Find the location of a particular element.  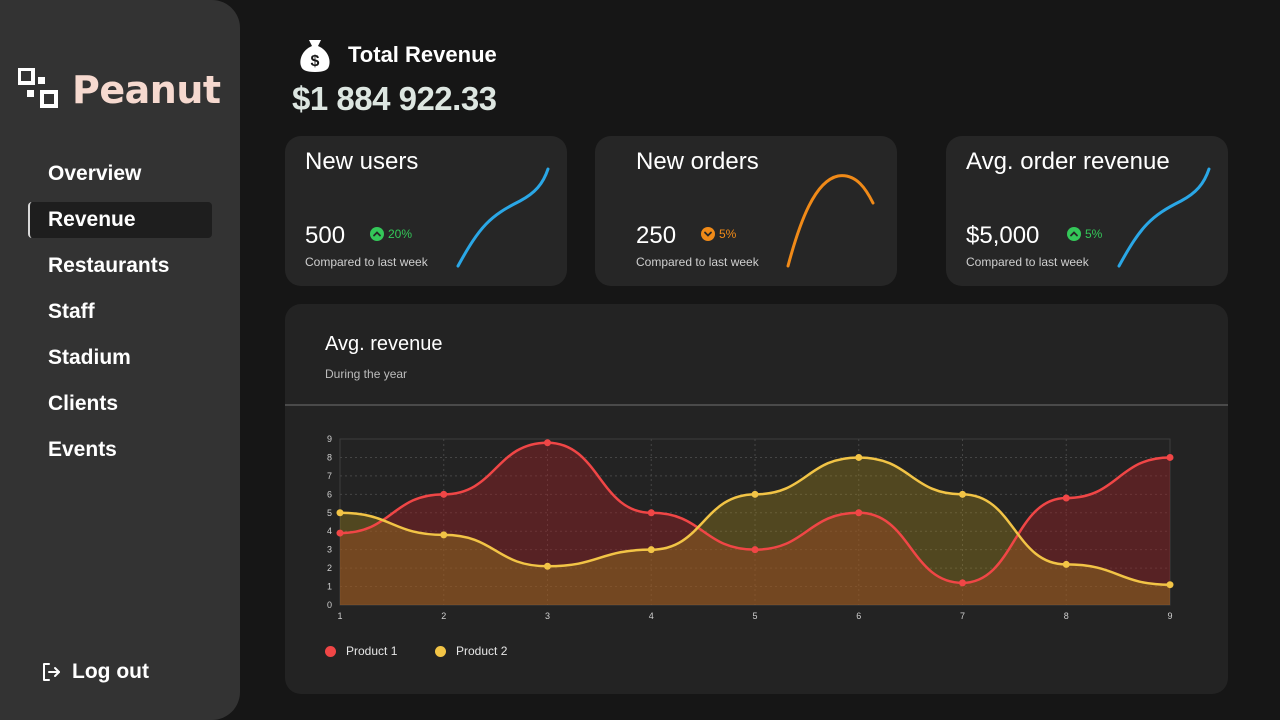

x-tick-label: 1 is located at coordinates (339, 616).